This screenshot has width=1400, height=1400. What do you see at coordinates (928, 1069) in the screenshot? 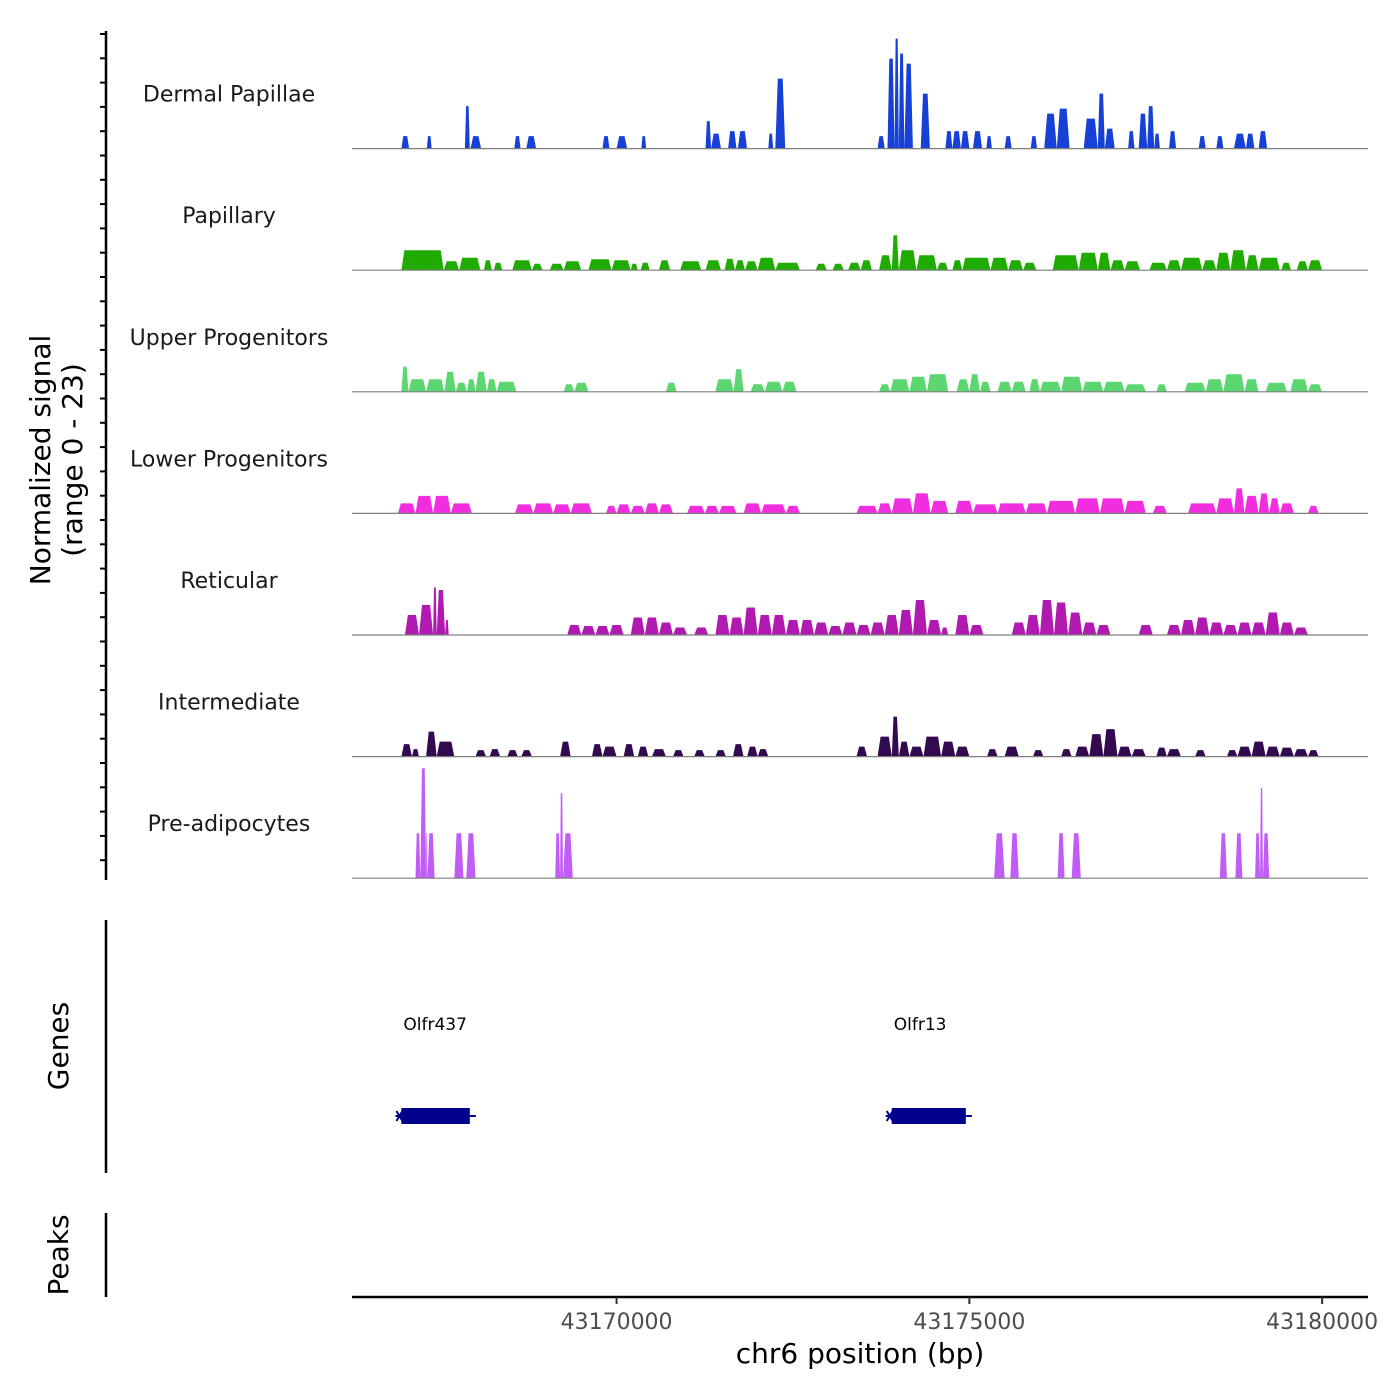
I see `gene-olfr13: Olfr13` at bounding box center [928, 1069].